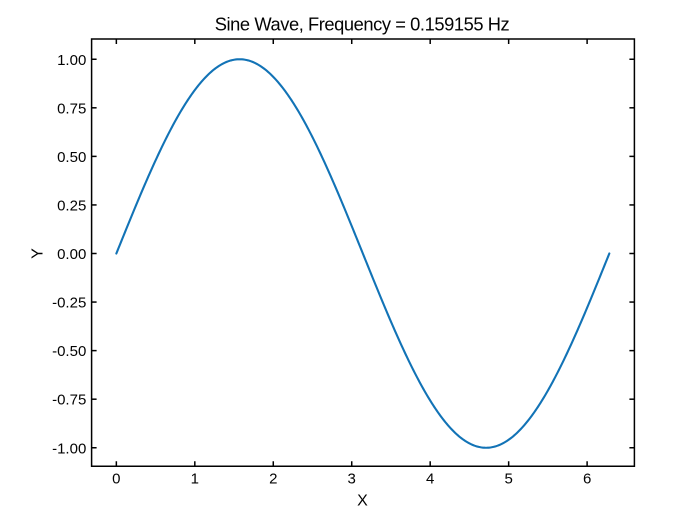  I want to click on svg-text: 5, so click(508, 478).